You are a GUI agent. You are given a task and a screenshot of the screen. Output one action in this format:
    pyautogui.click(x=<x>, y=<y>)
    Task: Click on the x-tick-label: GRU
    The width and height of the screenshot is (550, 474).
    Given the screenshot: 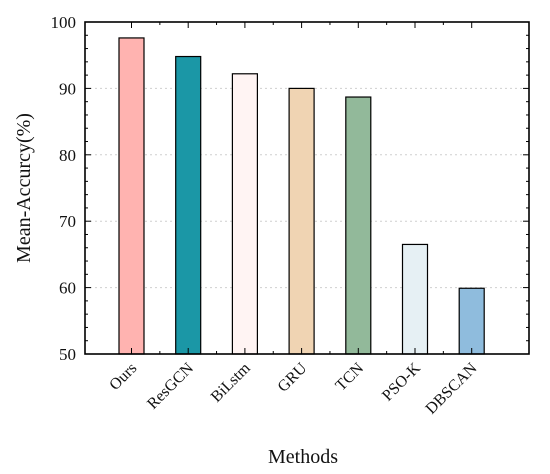 What is the action you would take?
    pyautogui.click(x=293, y=377)
    